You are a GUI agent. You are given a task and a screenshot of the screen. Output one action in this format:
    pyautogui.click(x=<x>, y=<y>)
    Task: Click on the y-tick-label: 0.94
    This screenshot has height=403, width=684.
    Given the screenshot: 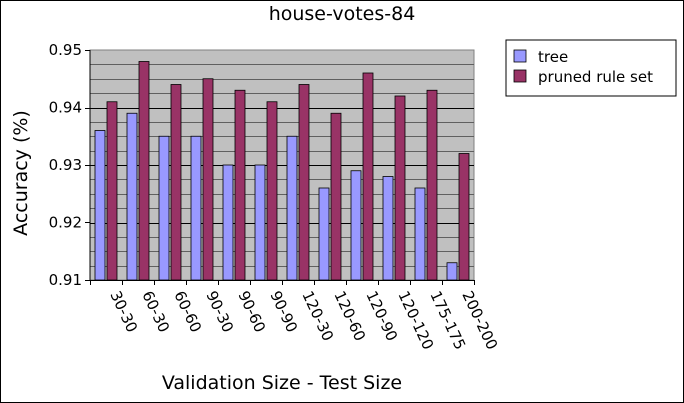 What is the action you would take?
    pyautogui.click(x=65, y=108)
    